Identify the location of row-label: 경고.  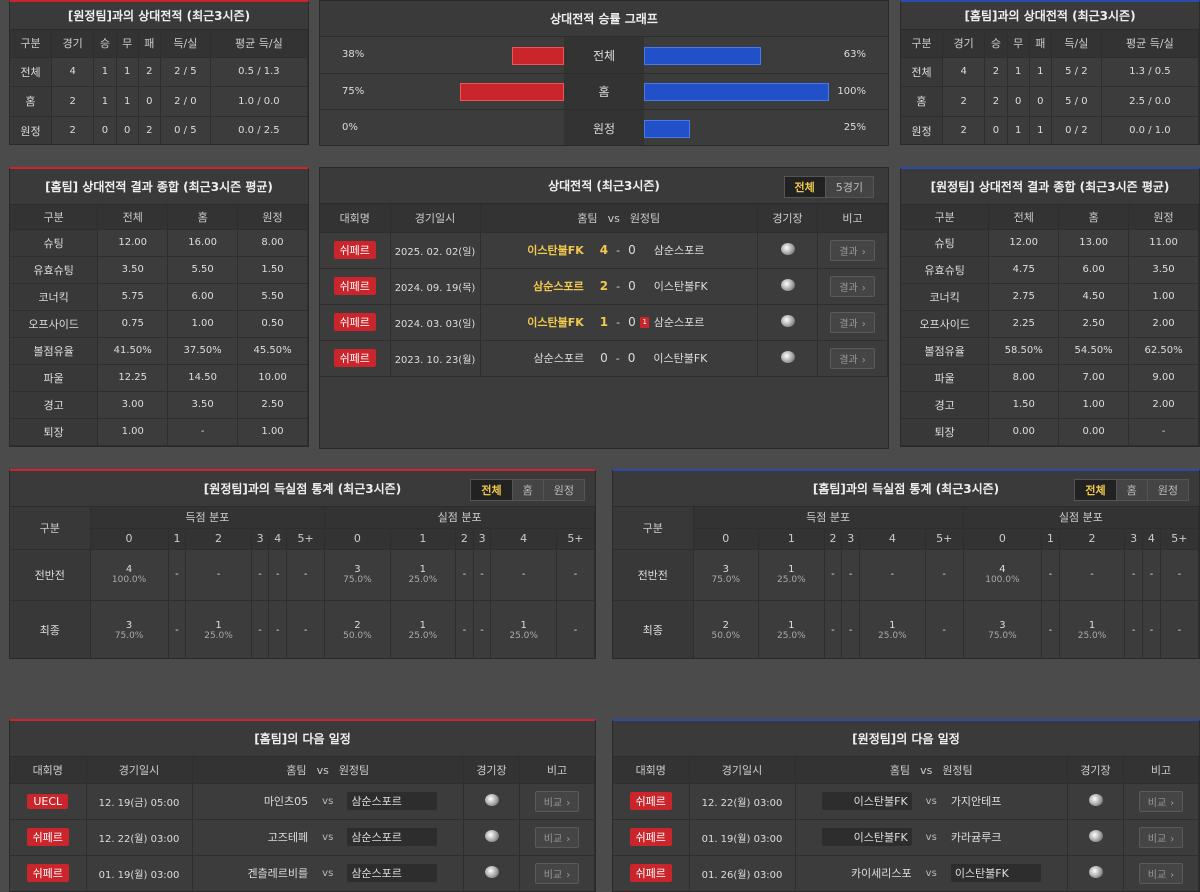
(54, 405).